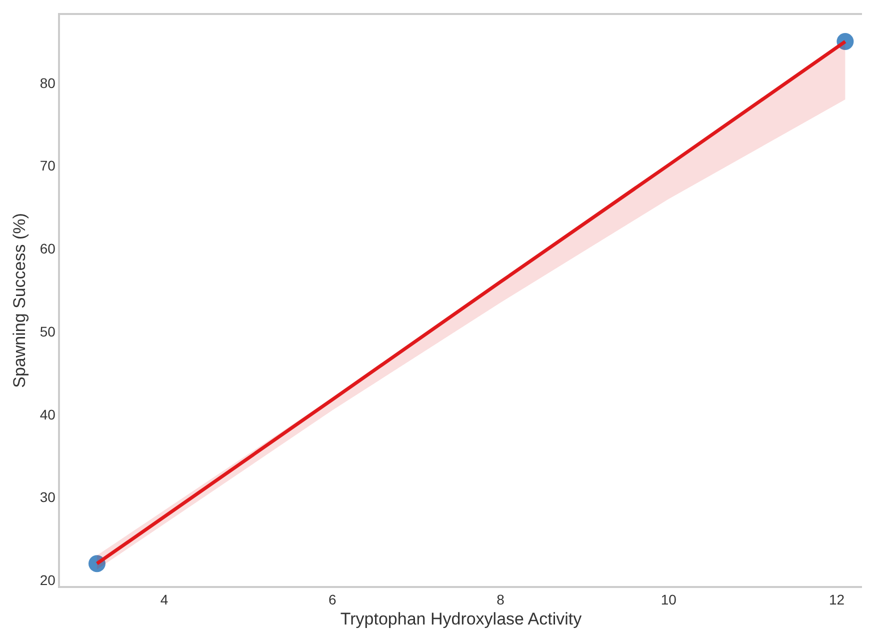 The height and width of the screenshot is (633, 870). Describe the element at coordinates (500, 600) in the screenshot. I see `x-tick-label: 8` at that location.